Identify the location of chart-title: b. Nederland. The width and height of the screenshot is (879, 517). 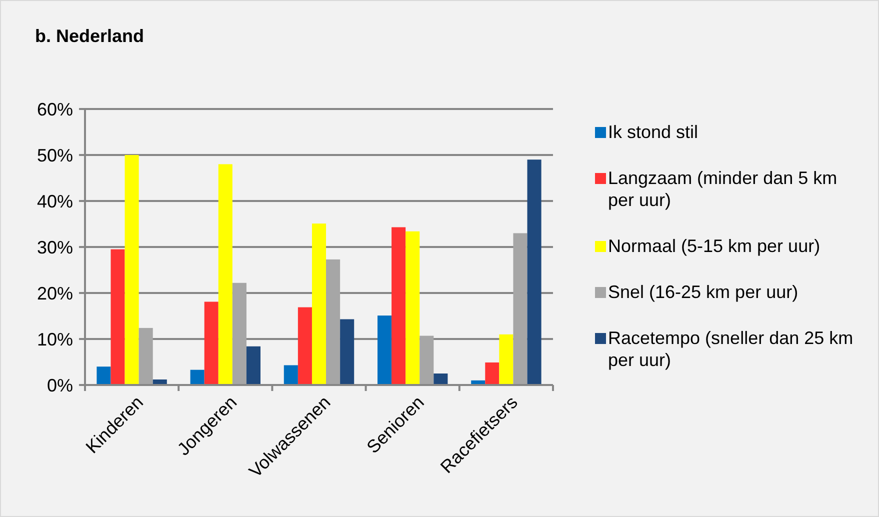
(89, 36).